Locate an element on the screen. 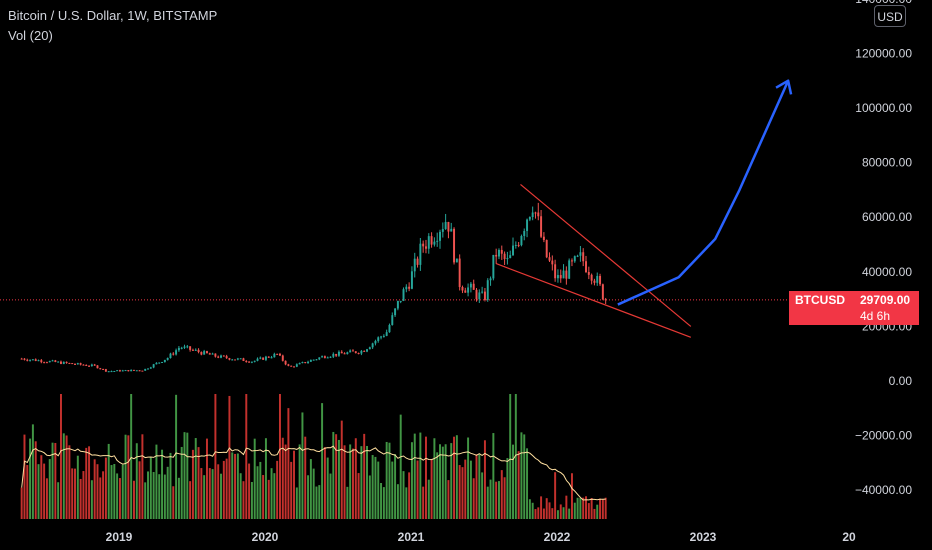  projection-path is located at coordinates (703, 193).